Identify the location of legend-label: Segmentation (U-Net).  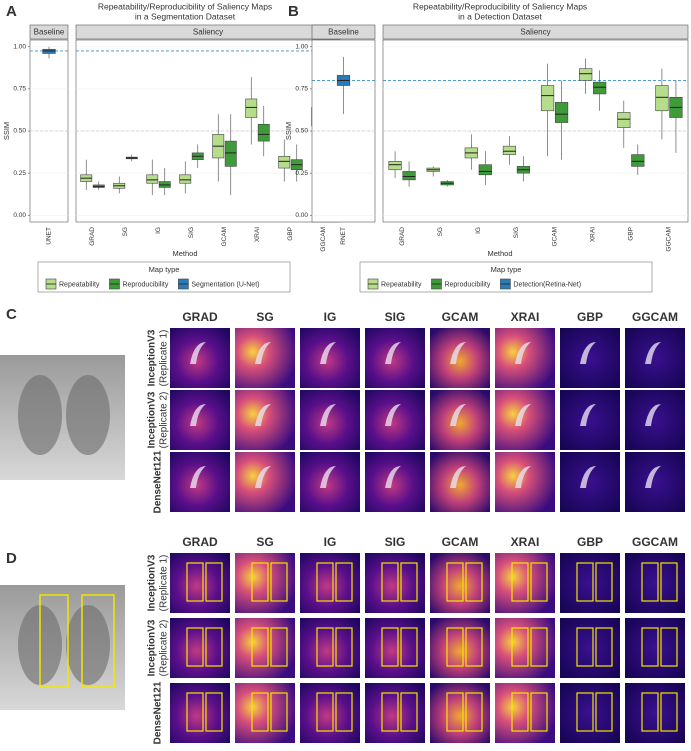
(225, 284).